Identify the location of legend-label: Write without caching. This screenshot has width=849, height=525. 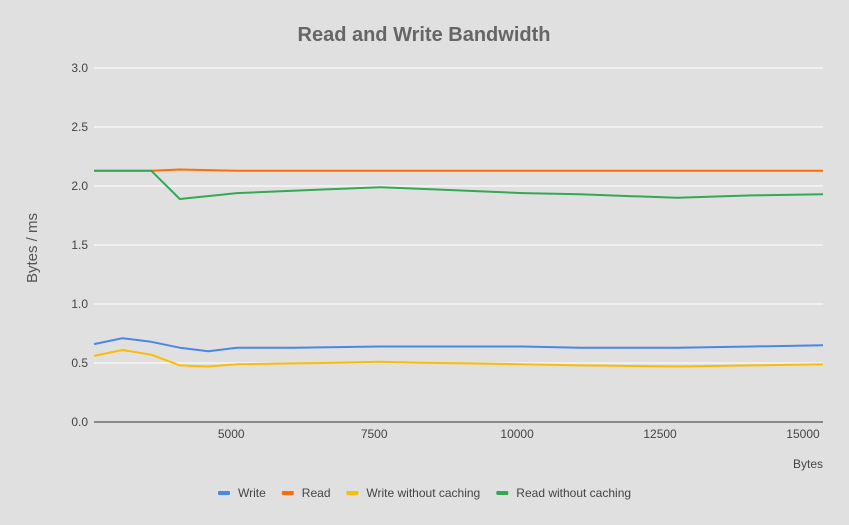
(423, 493).